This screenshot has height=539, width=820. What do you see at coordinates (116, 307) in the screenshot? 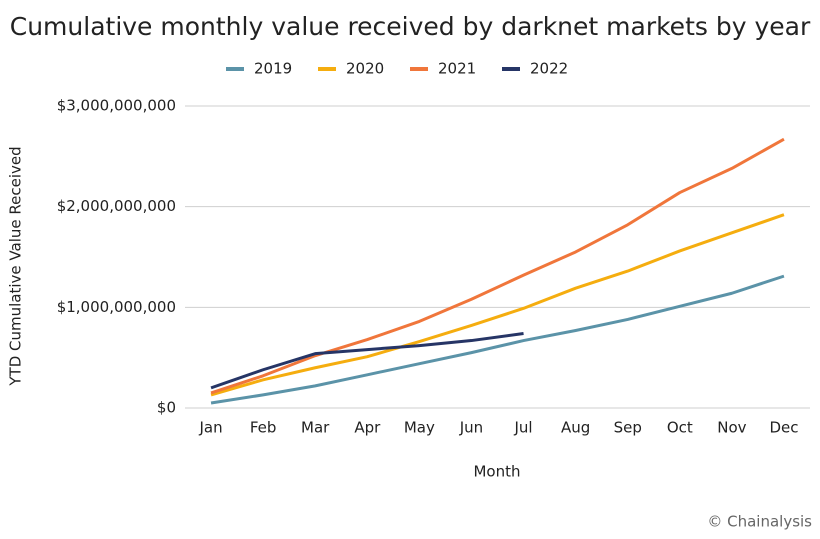
I see `y-tick-label: $1,000,000,000` at bounding box center [116, 307].